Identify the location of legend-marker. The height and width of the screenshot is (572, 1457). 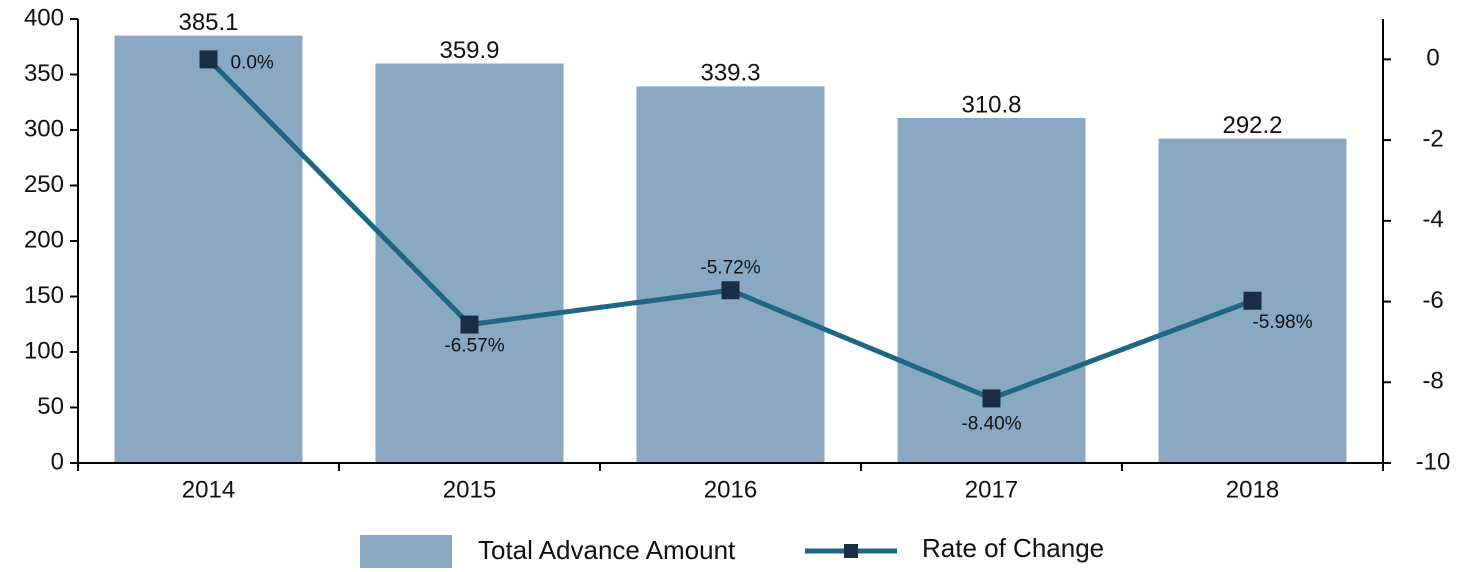
(851, 551).